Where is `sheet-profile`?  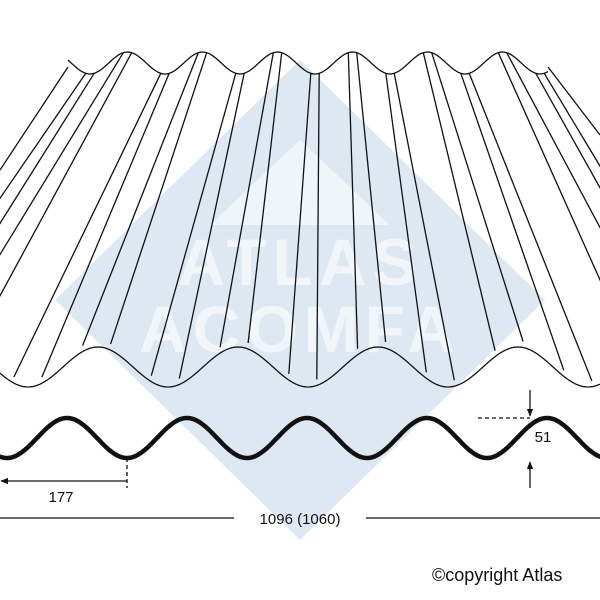
sheet-profile is located at coordinates (300, 438).